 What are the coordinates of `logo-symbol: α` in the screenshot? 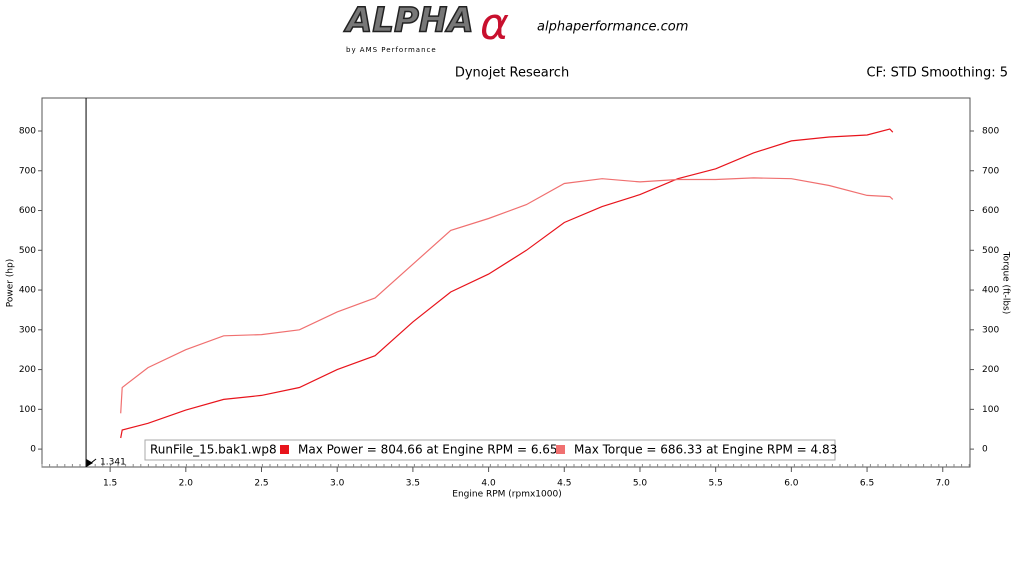 It's located at (494, 25).